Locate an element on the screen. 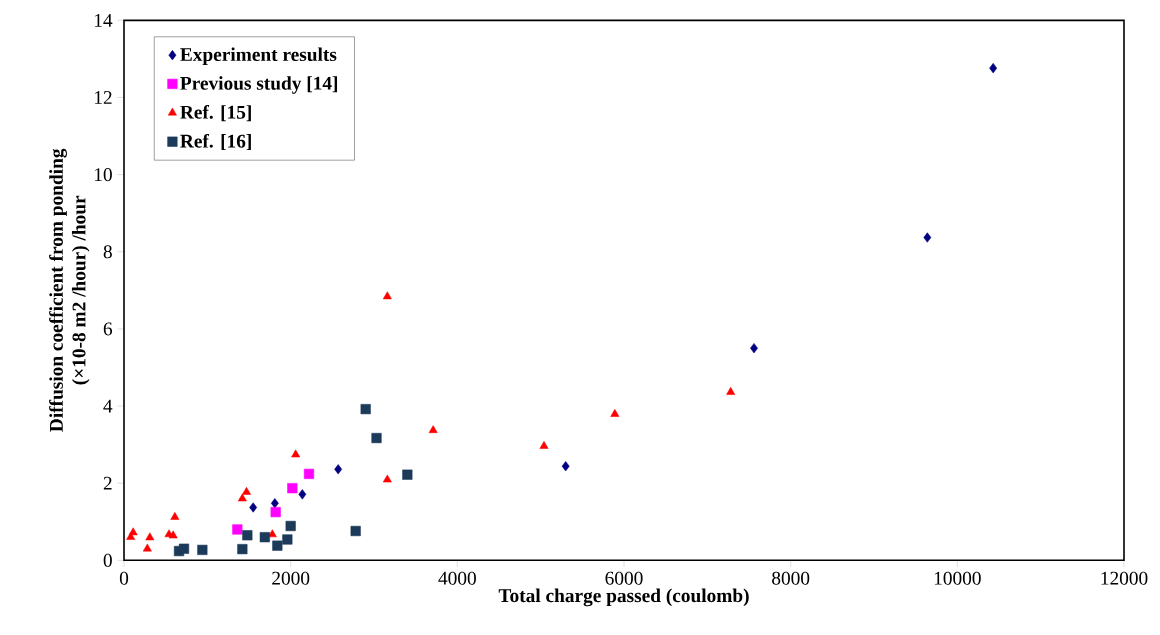 The height and width of the screenshot is (635, 1160). y-tick-label: 14 is located at coordinates (103, 20).